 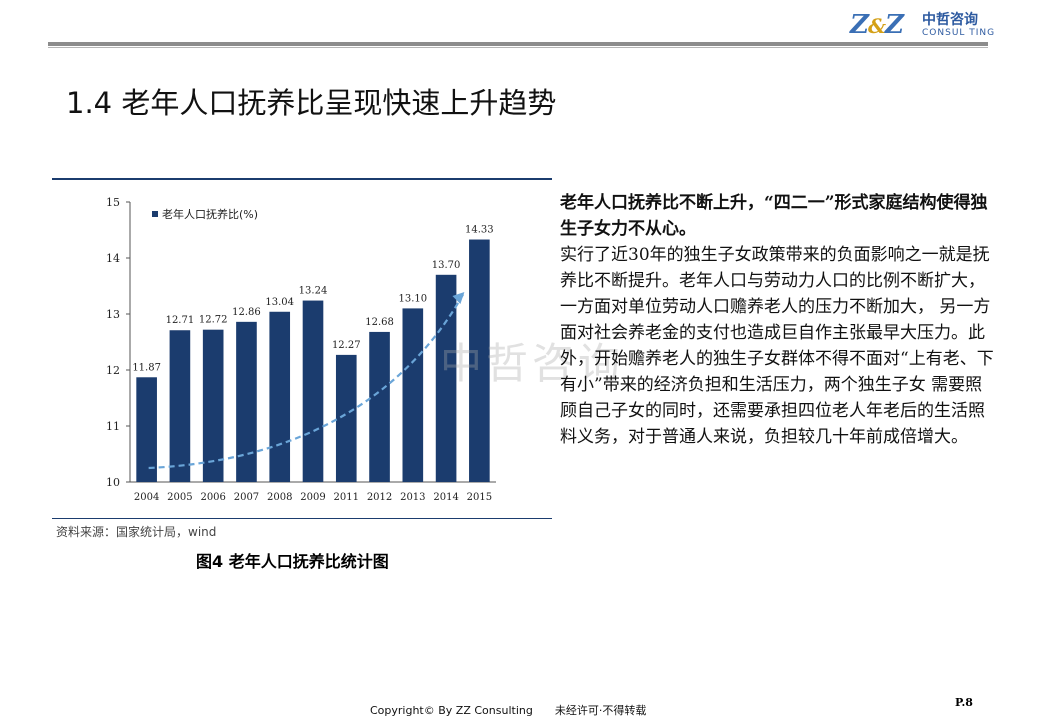 I want to click on x-tick-label: 2007, so click(x=246, y=497).